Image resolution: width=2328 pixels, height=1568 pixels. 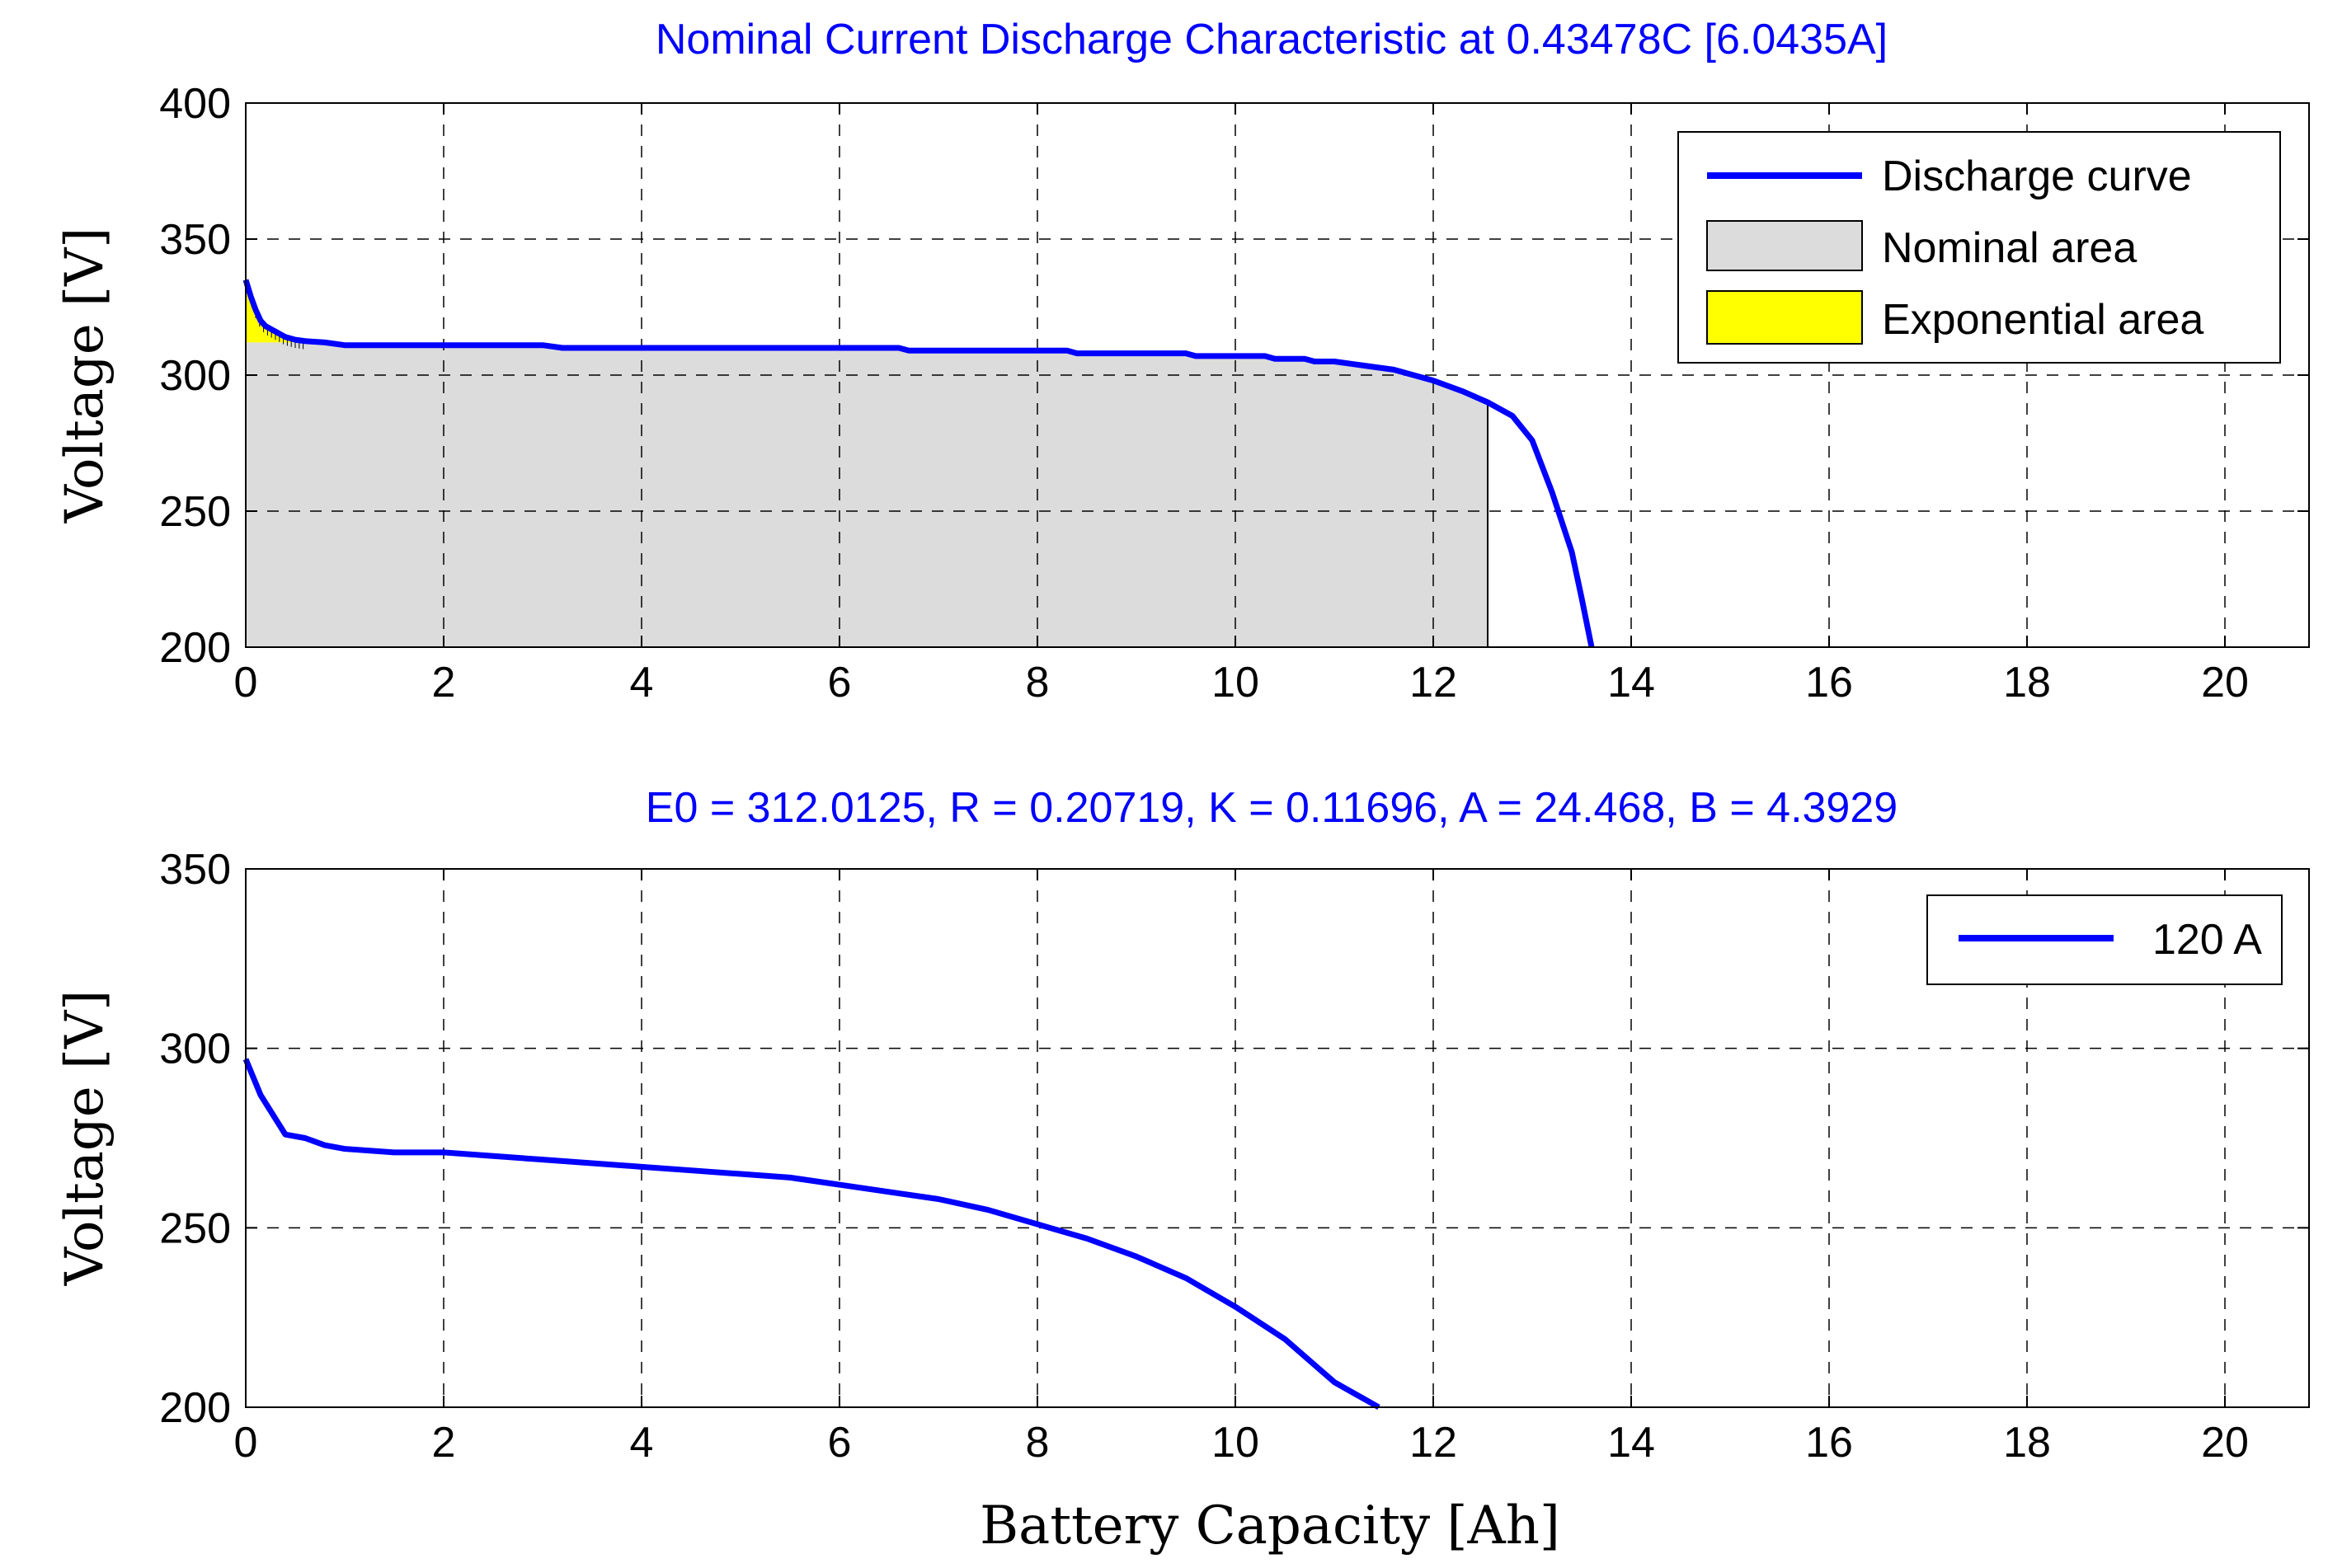 I want to click on top-y-axis-label: Voltage [V], so click(x=84, y=376).